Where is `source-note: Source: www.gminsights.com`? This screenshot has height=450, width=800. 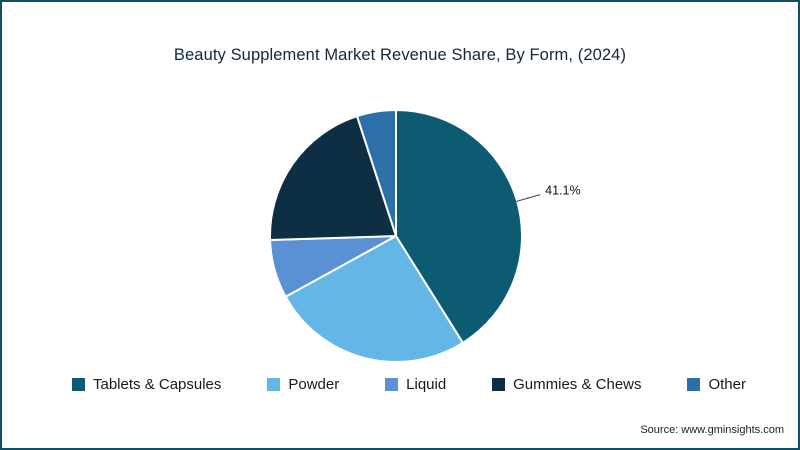
source-note: Source: www.gminsights.com is located at coordinates (712, 430).